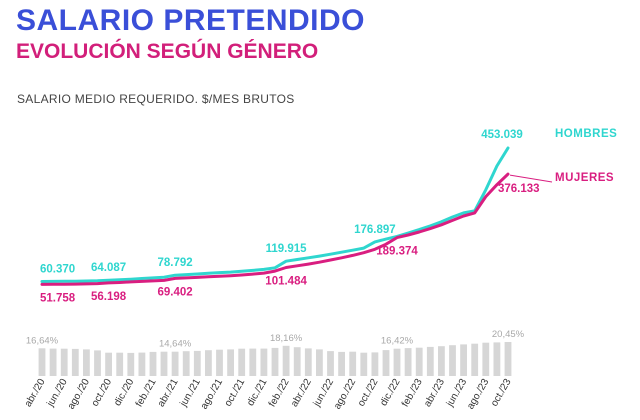 This screenshot has height=420, width=640. What do you see at coordinates (79, 394) in the screenshot?
I see `x-tick-label: ago./20` at bounding box center [79, 394].